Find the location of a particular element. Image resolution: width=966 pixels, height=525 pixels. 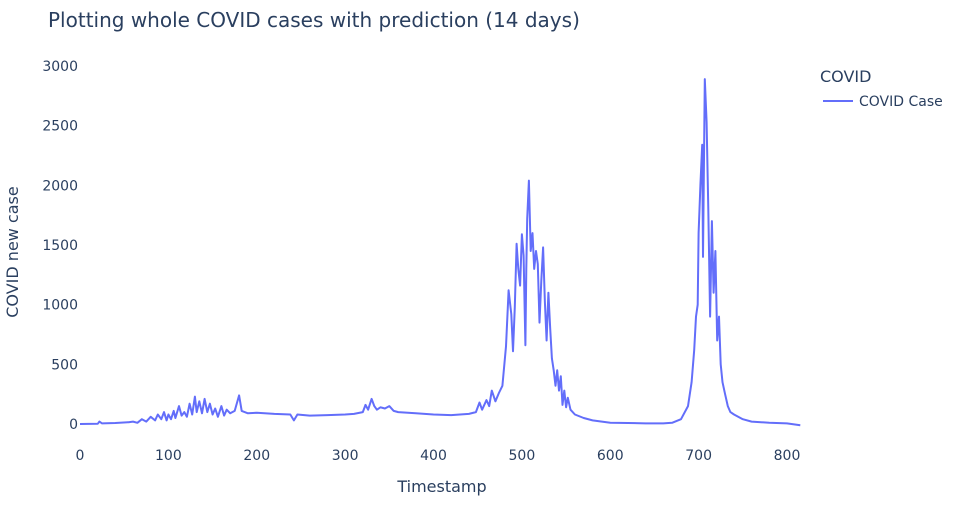

x-tick-label: 600 is located at coordinates (610, 456).